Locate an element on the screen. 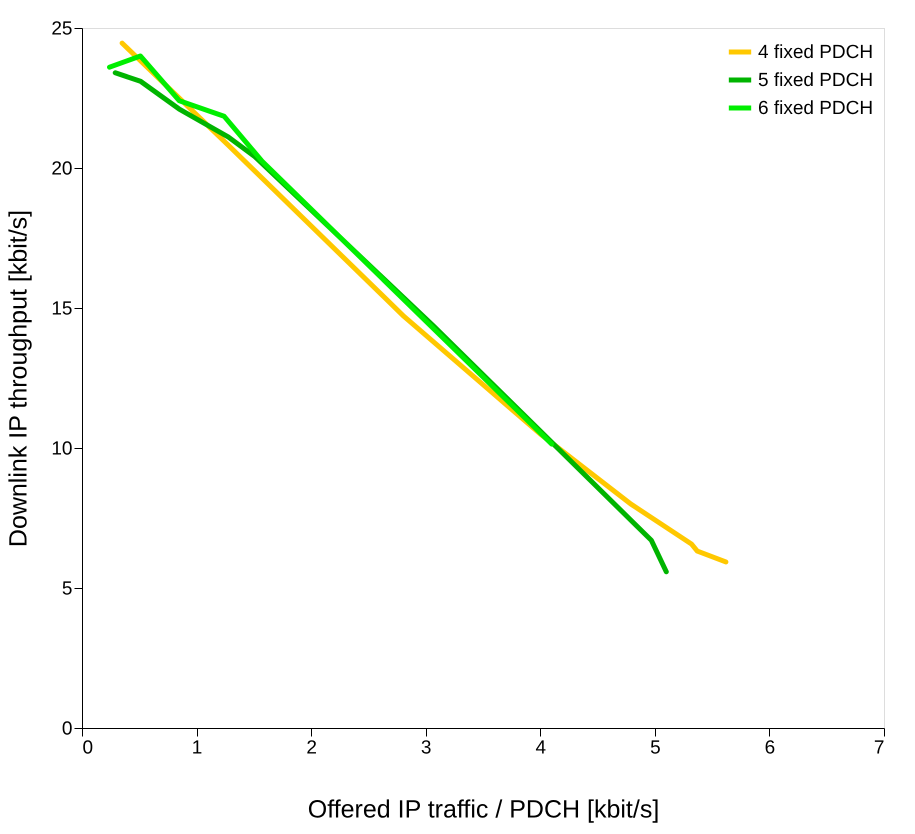 Image resolution: width=915 pixels, height=834 pixels. x-tick-label: 2 is located at coordinates (311, 748).